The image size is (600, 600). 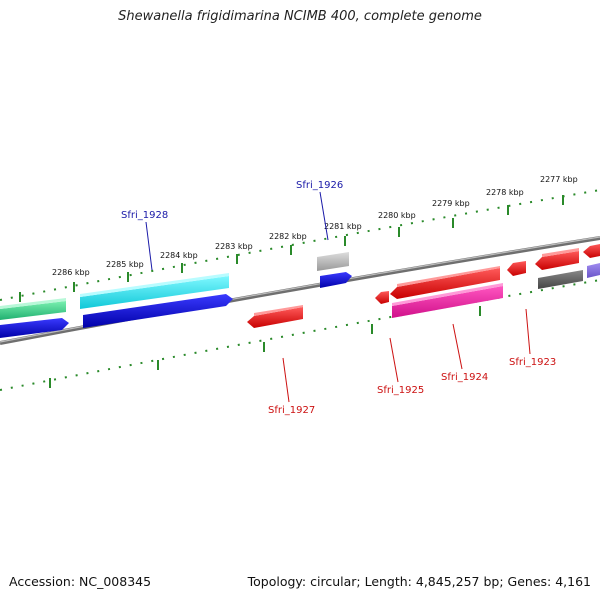 What do you see at coordinates (557, 259) in the screenshot?
I see `gene-sfri-1923-red` at bounding box center [557, 259].